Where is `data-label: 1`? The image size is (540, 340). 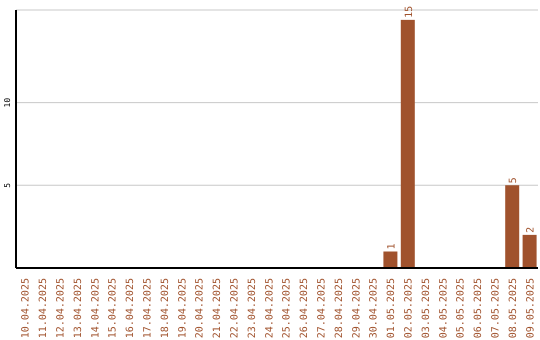 data-label: 1 is located at coordinates (392, 246).